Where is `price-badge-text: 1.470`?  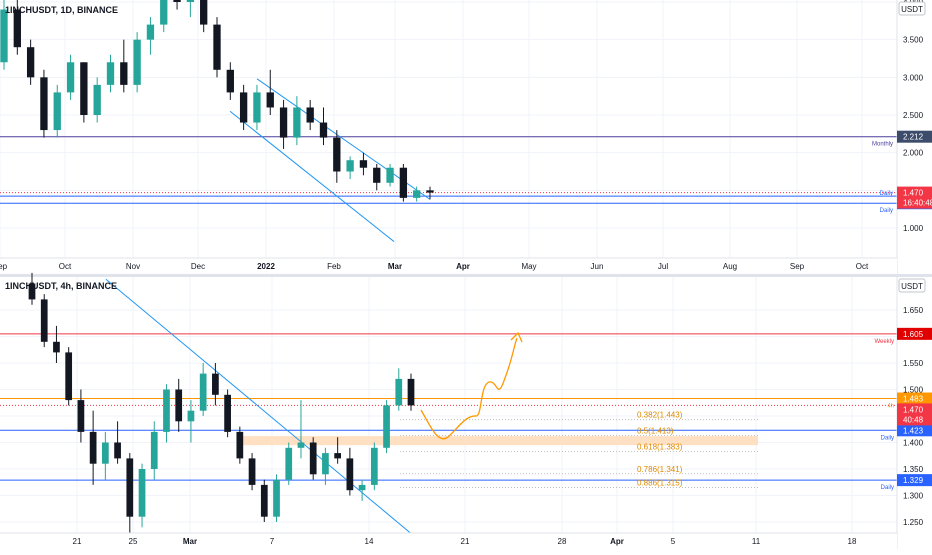 price-badge-text: 1.470 is located at coordinates (913, 193).